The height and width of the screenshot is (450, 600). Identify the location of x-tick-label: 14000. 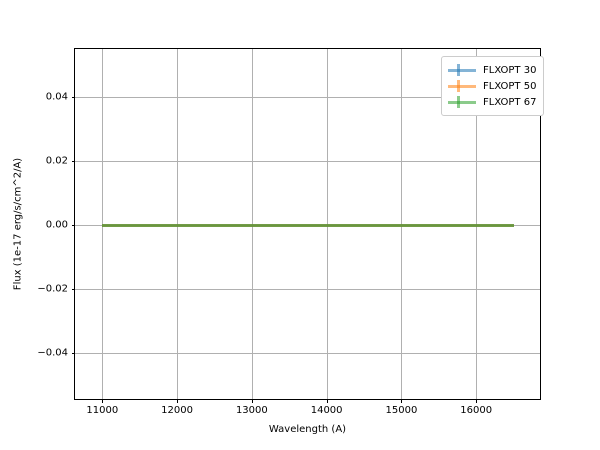
(326, 410).